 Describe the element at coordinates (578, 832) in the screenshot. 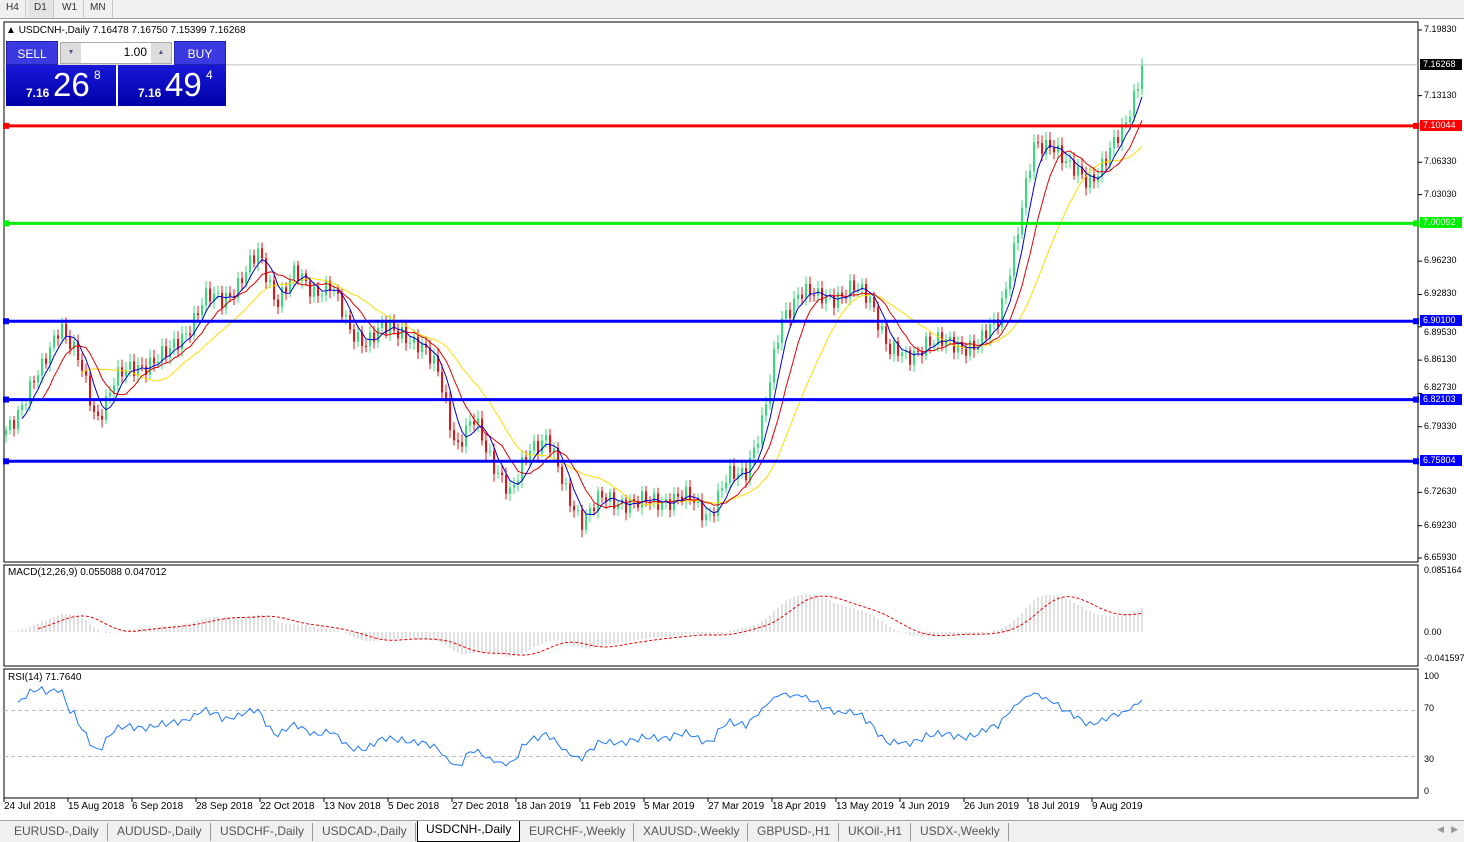

I see `chart-tab: EURCHF-,Weekly` at that location.